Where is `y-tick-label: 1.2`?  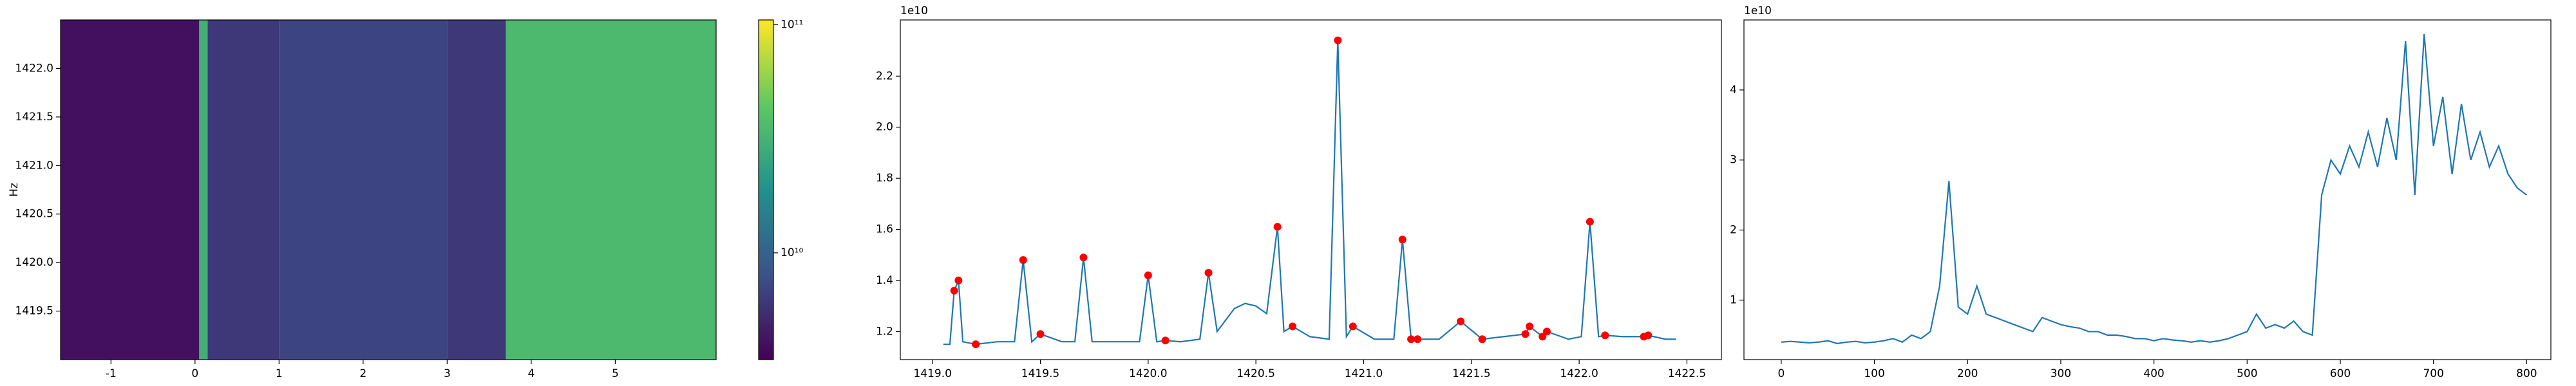 y-tick-label: 1.2 is located at coordinates (884, 331).